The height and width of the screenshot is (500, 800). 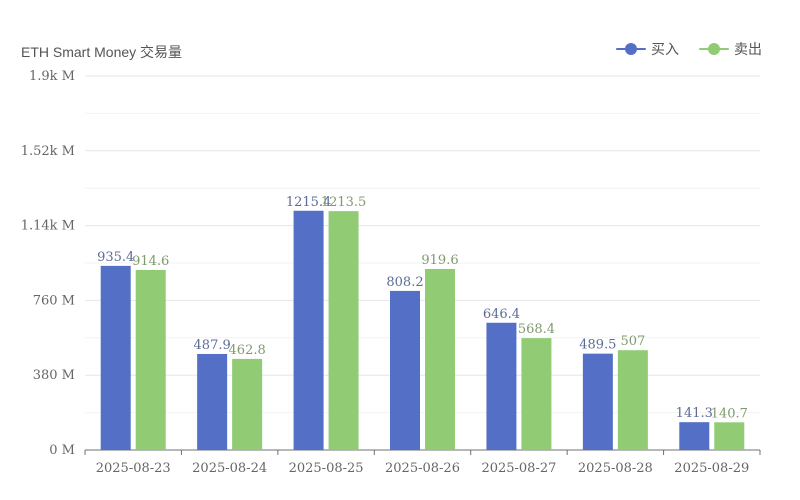 What do you see at coordinates (439, 260) in the screenshot?
I see `sell-value-label: 919.6` at bounding box center [439, 260].